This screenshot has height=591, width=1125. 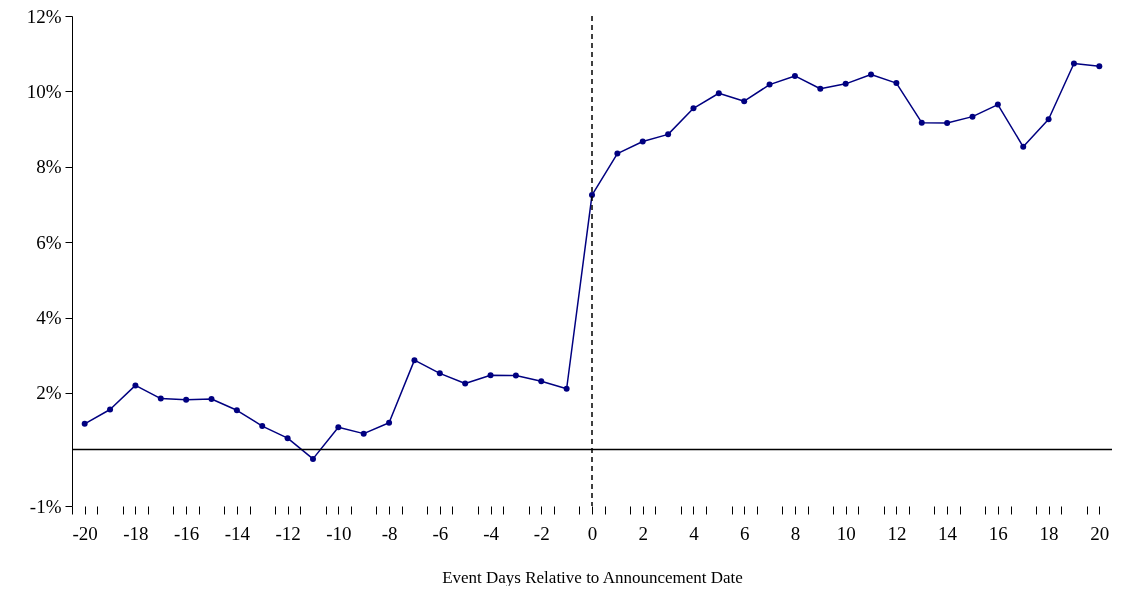 I want to click on y-tick-label: 10%, so click(x=44, y=91).